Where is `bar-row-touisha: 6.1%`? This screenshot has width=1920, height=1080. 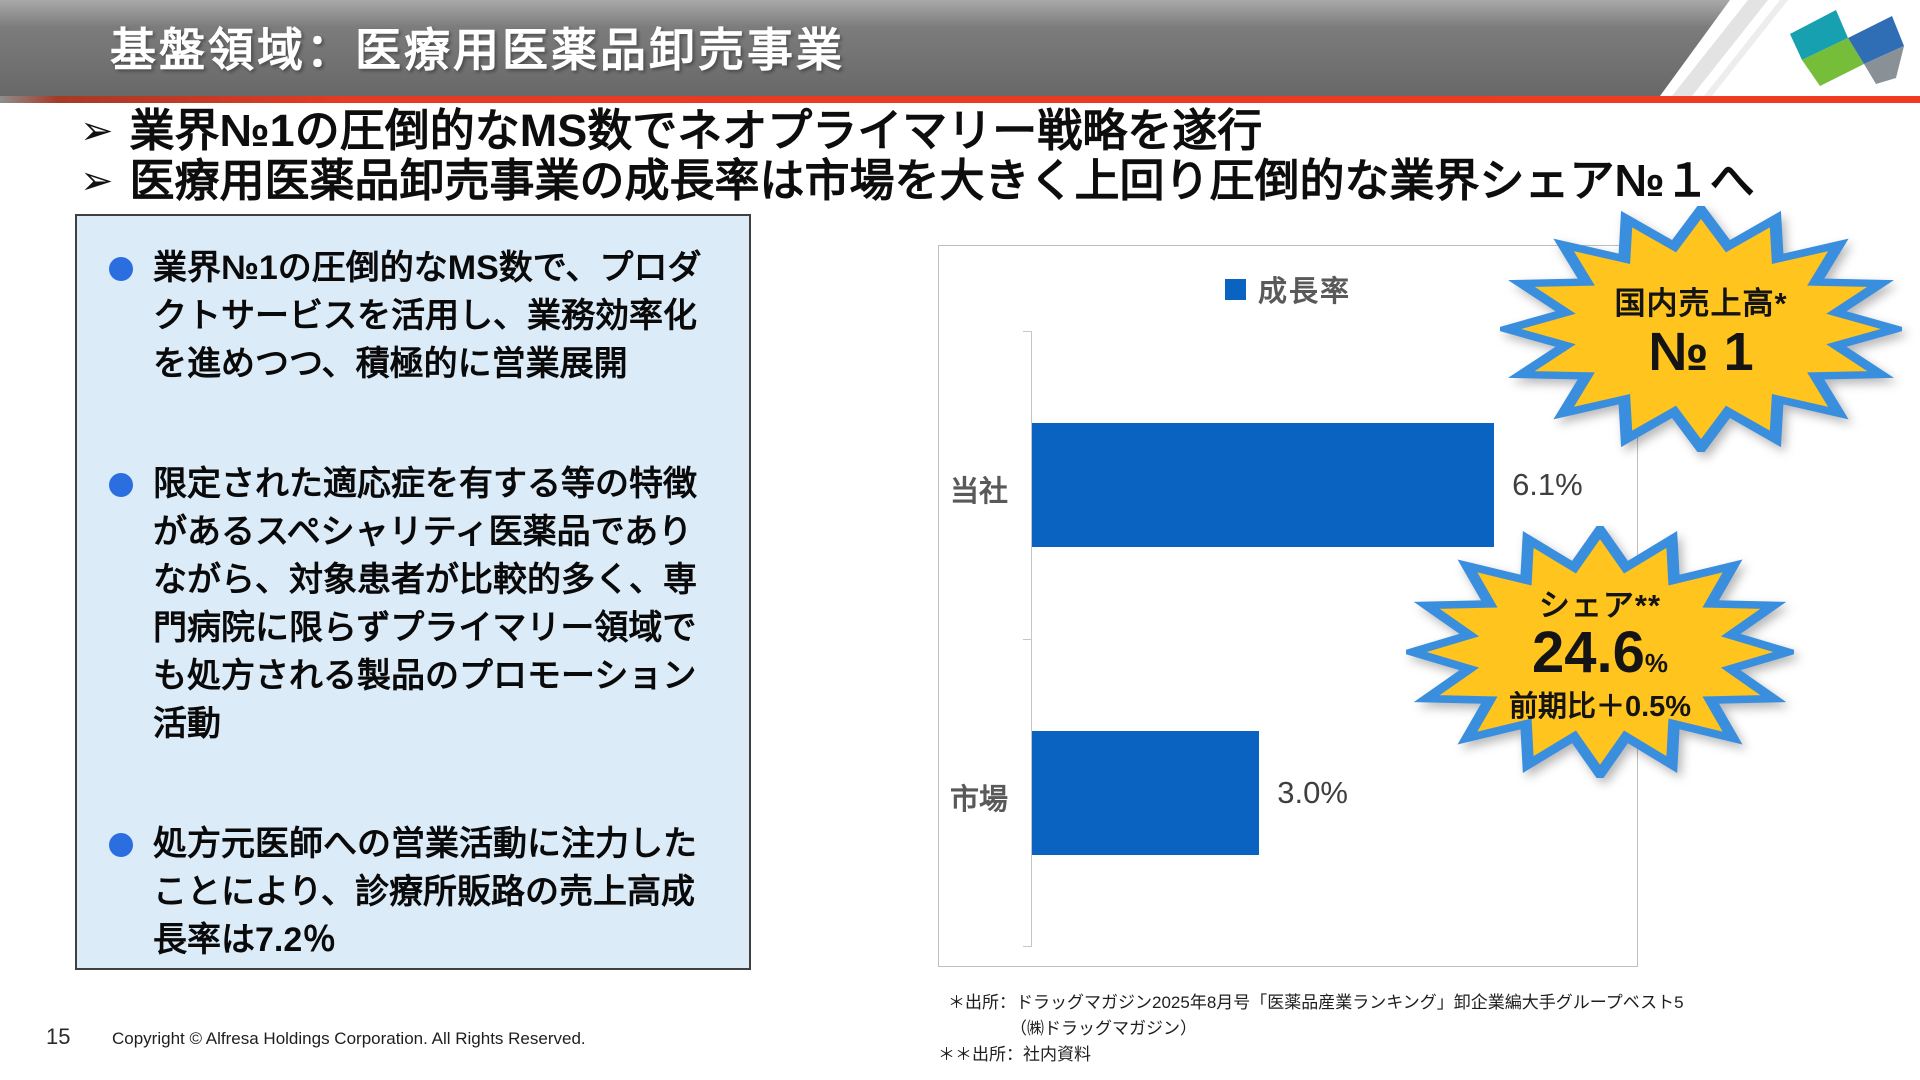 bar-row-touisha: 6.1% is located at coordinates (1335, 485).